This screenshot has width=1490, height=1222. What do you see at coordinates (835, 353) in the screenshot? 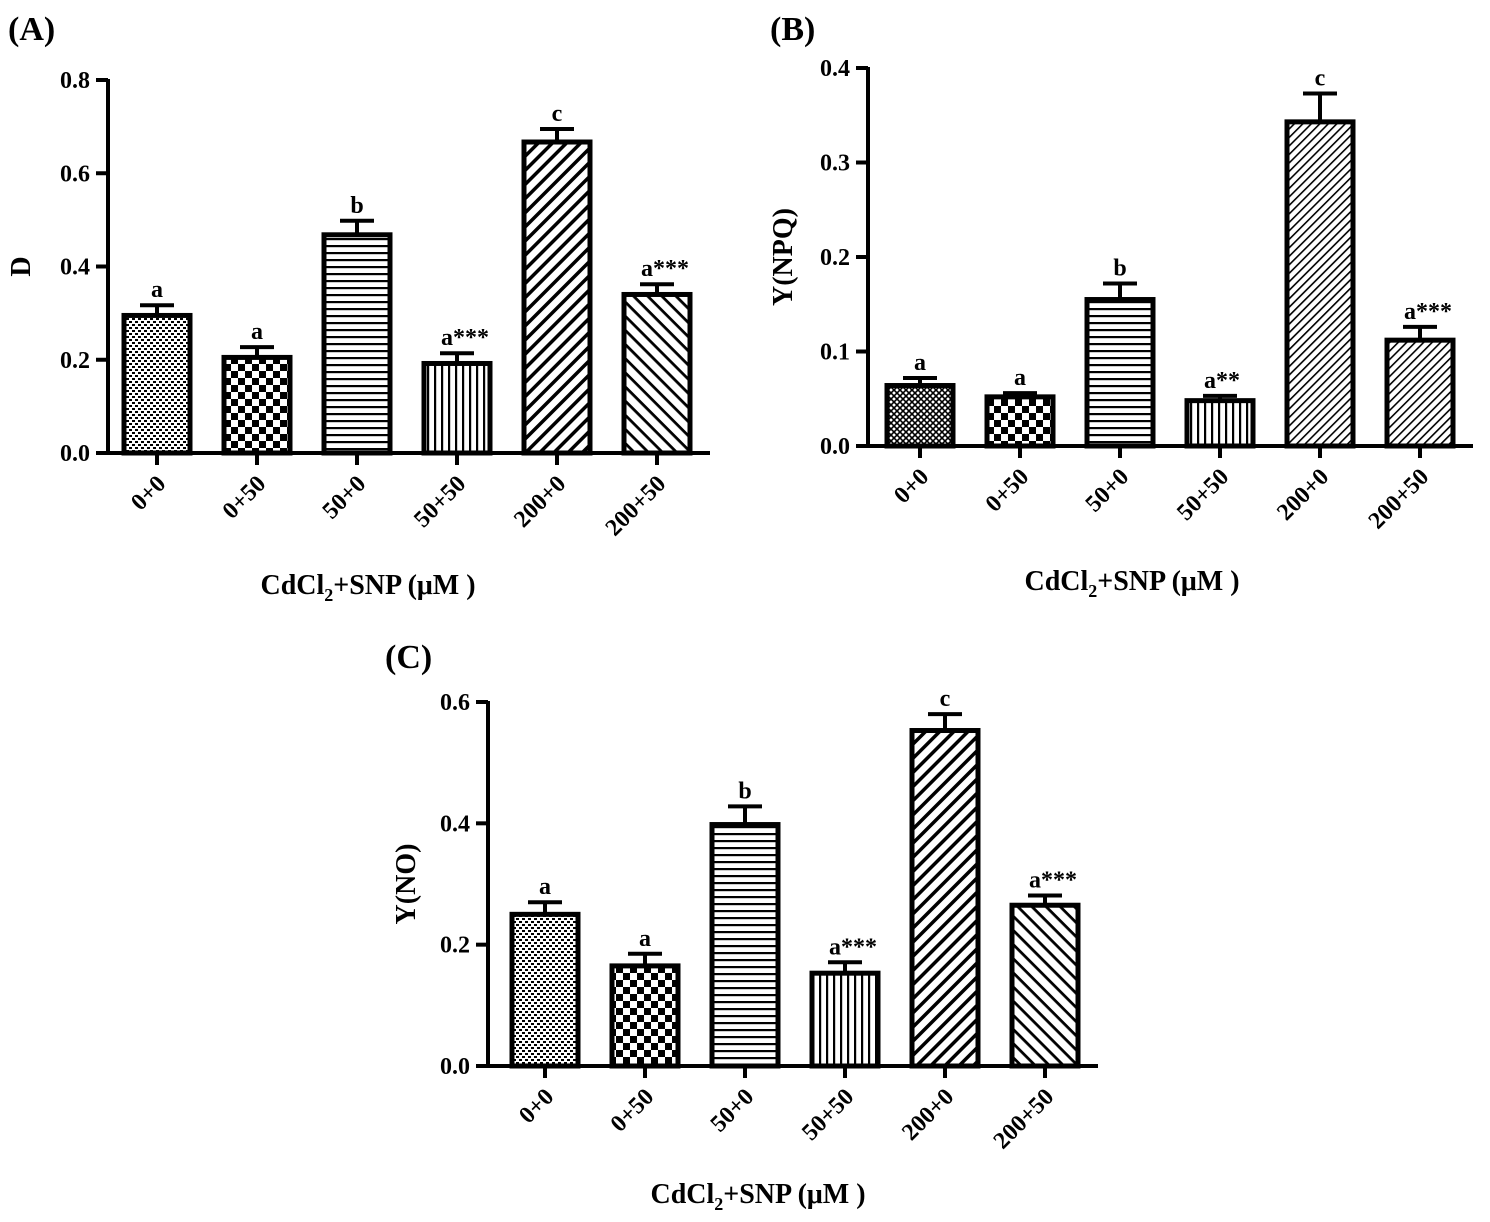
I see `y-tick-label: 0.1` at bounding box center [835, 353].